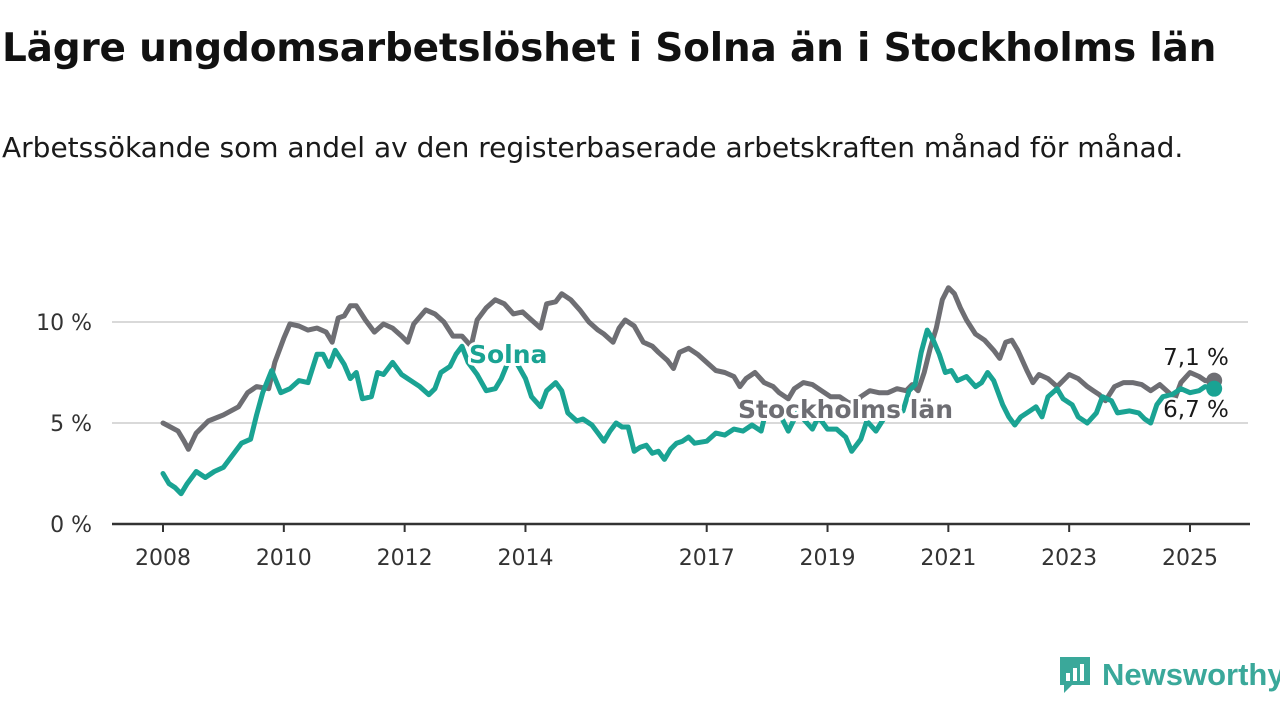 The width and height of the screenshot is (1280, 720). Describe the element at coordinates (1191, 674) in the screenshot. I see `logo-text: Newsworthy` at that location.